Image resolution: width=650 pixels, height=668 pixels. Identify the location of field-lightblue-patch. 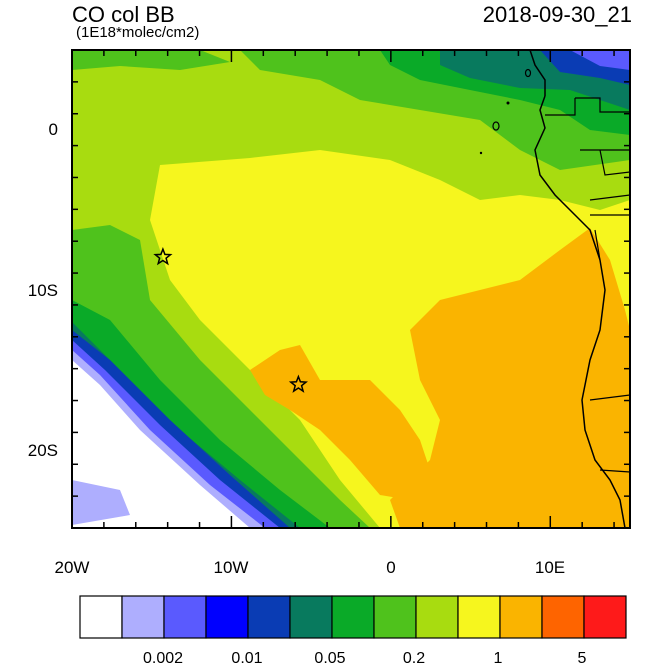
(101, 502).